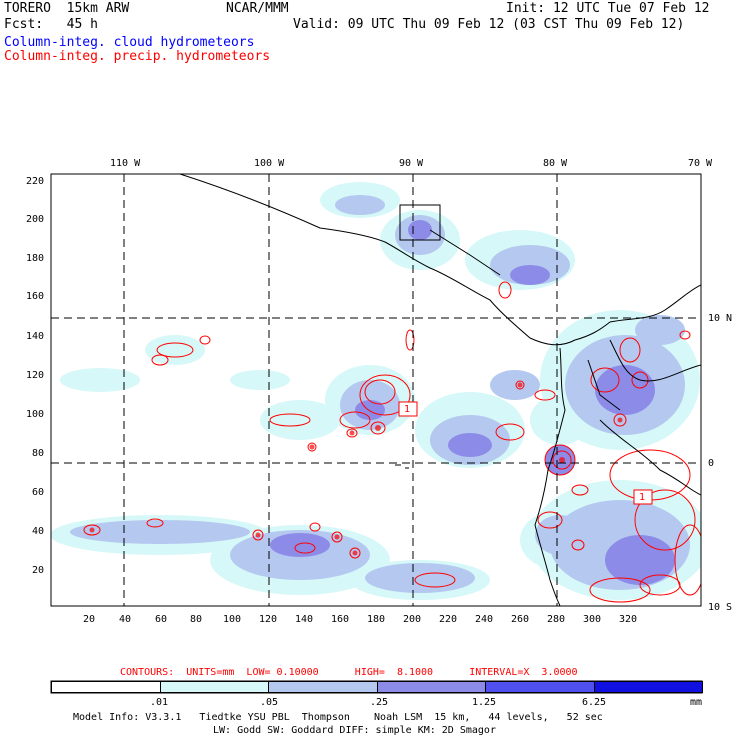  Describe the element at coordinates (412, 619) in the screenshot. I see `x-tick: 200` at that location.